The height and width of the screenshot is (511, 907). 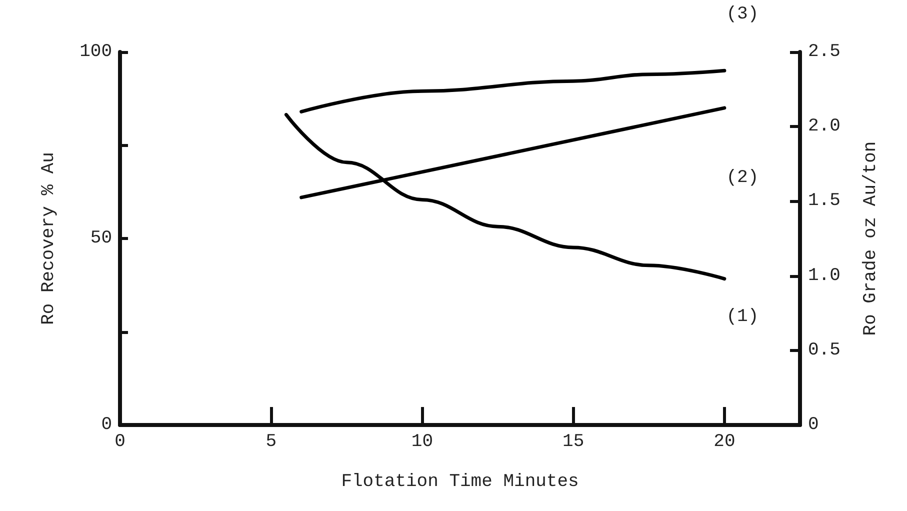 What do you see at coordinates (101, 238) in the screenshot?
I see `y-tick-label: 50` at bounding box center [101, 238].